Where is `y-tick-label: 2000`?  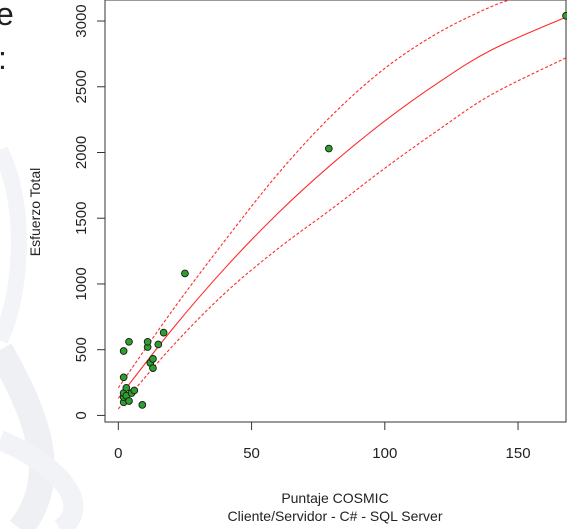
y-tick-label: 2000 is located at coordinates (81, 152).